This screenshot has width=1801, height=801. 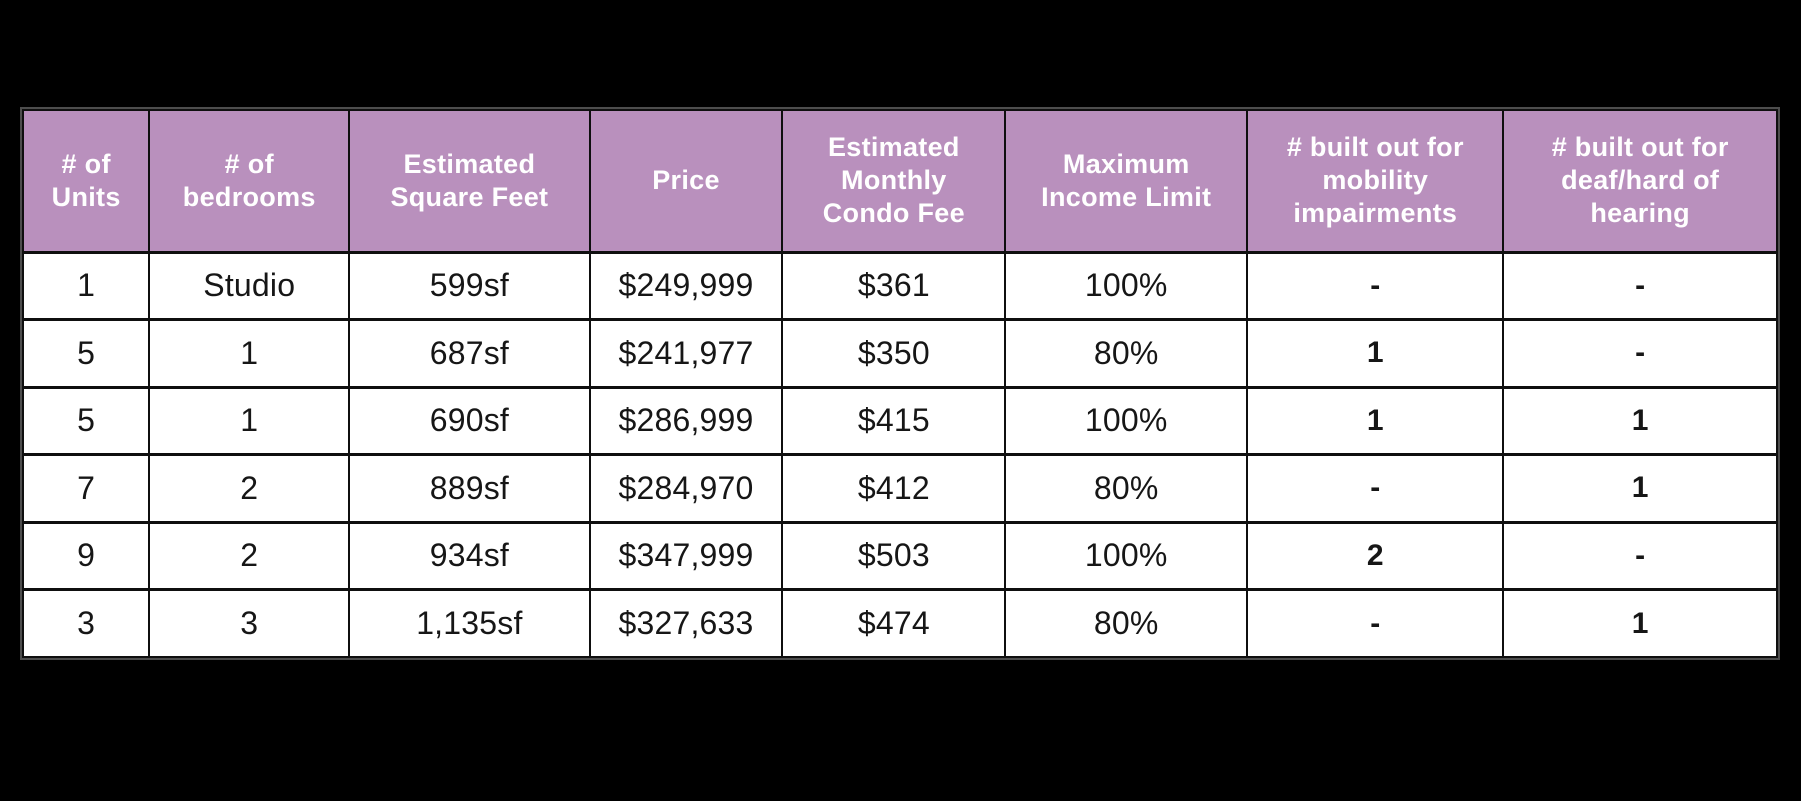 What do you see at coordinates (686, 555) in the screenshot?
I see `cell-price: $347,999` at bounding box center [686, 555].